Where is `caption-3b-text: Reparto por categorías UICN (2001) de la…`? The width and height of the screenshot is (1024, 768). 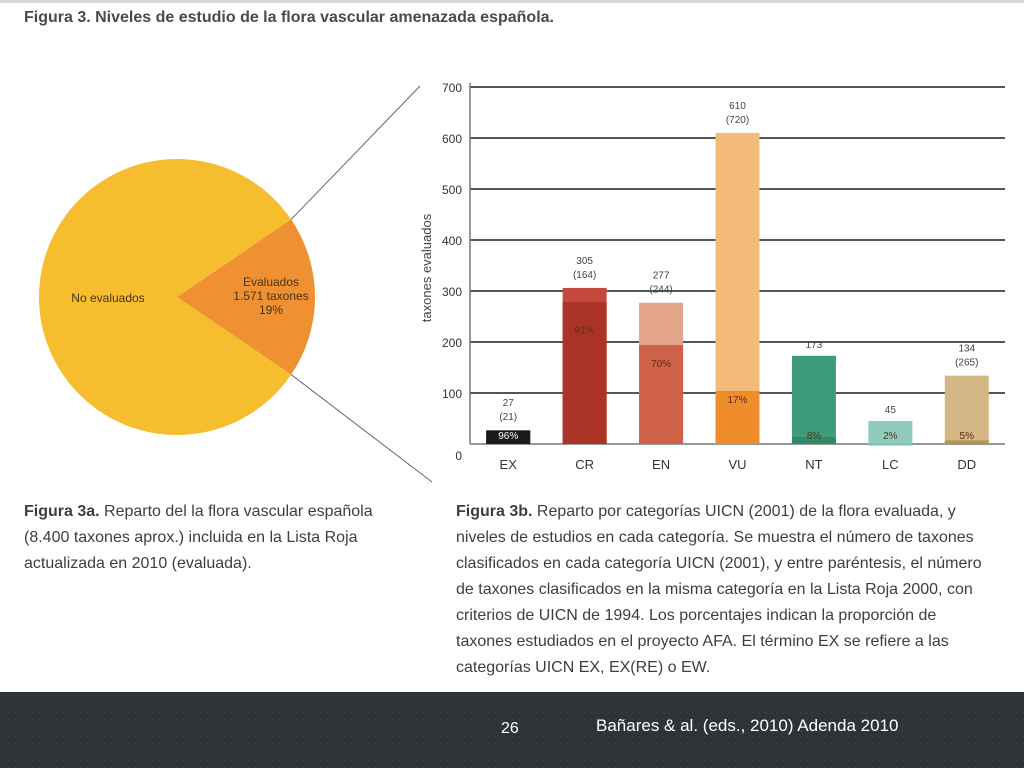
caption-3b-text: Reparto por categorías UICN (2001) de la… is located at coordinates (719, 589).